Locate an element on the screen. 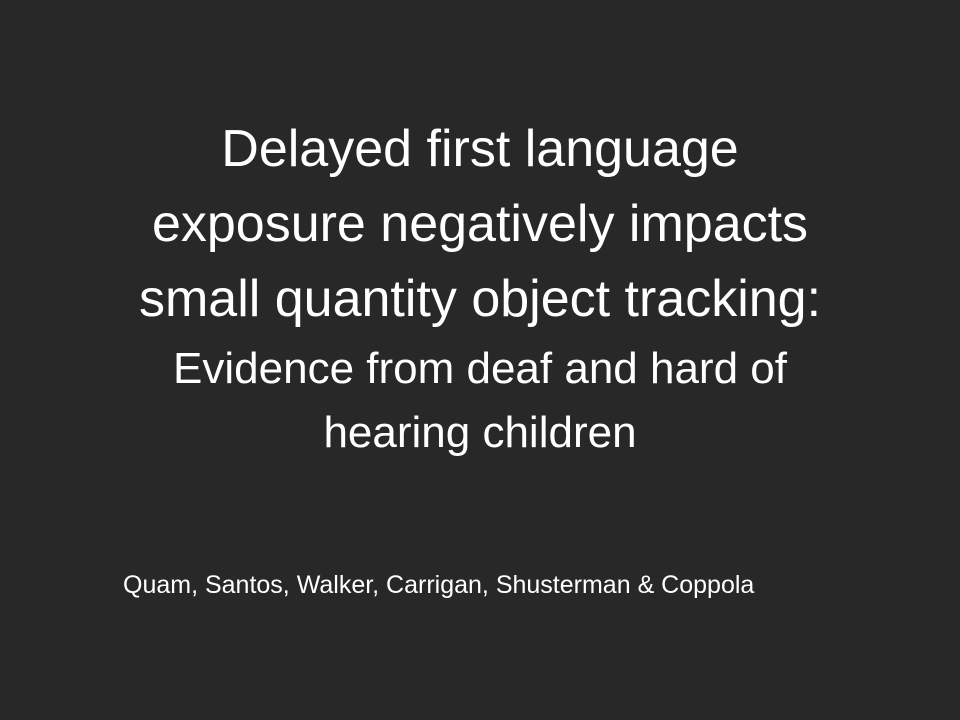 The width and height of the screenshot is (960, 720). slide-title-line-1: Delayed first language is located at coordinates (480, 149).